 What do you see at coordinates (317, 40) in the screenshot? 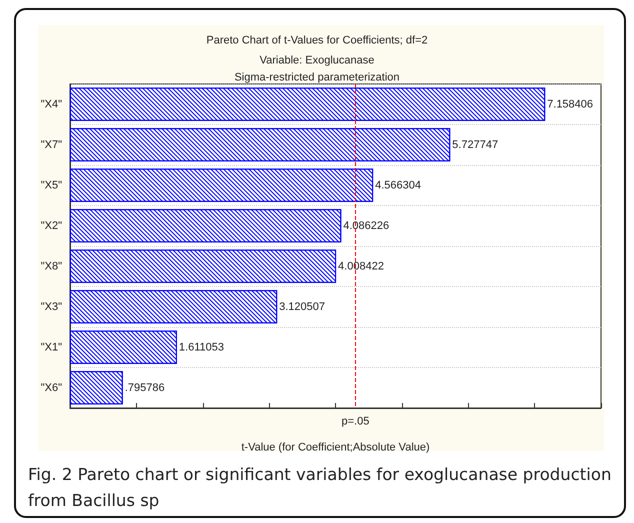
I see `chart-title: Pareto Chart of t-Values for Coefficients; df=2` at bounding box center [317, 40].